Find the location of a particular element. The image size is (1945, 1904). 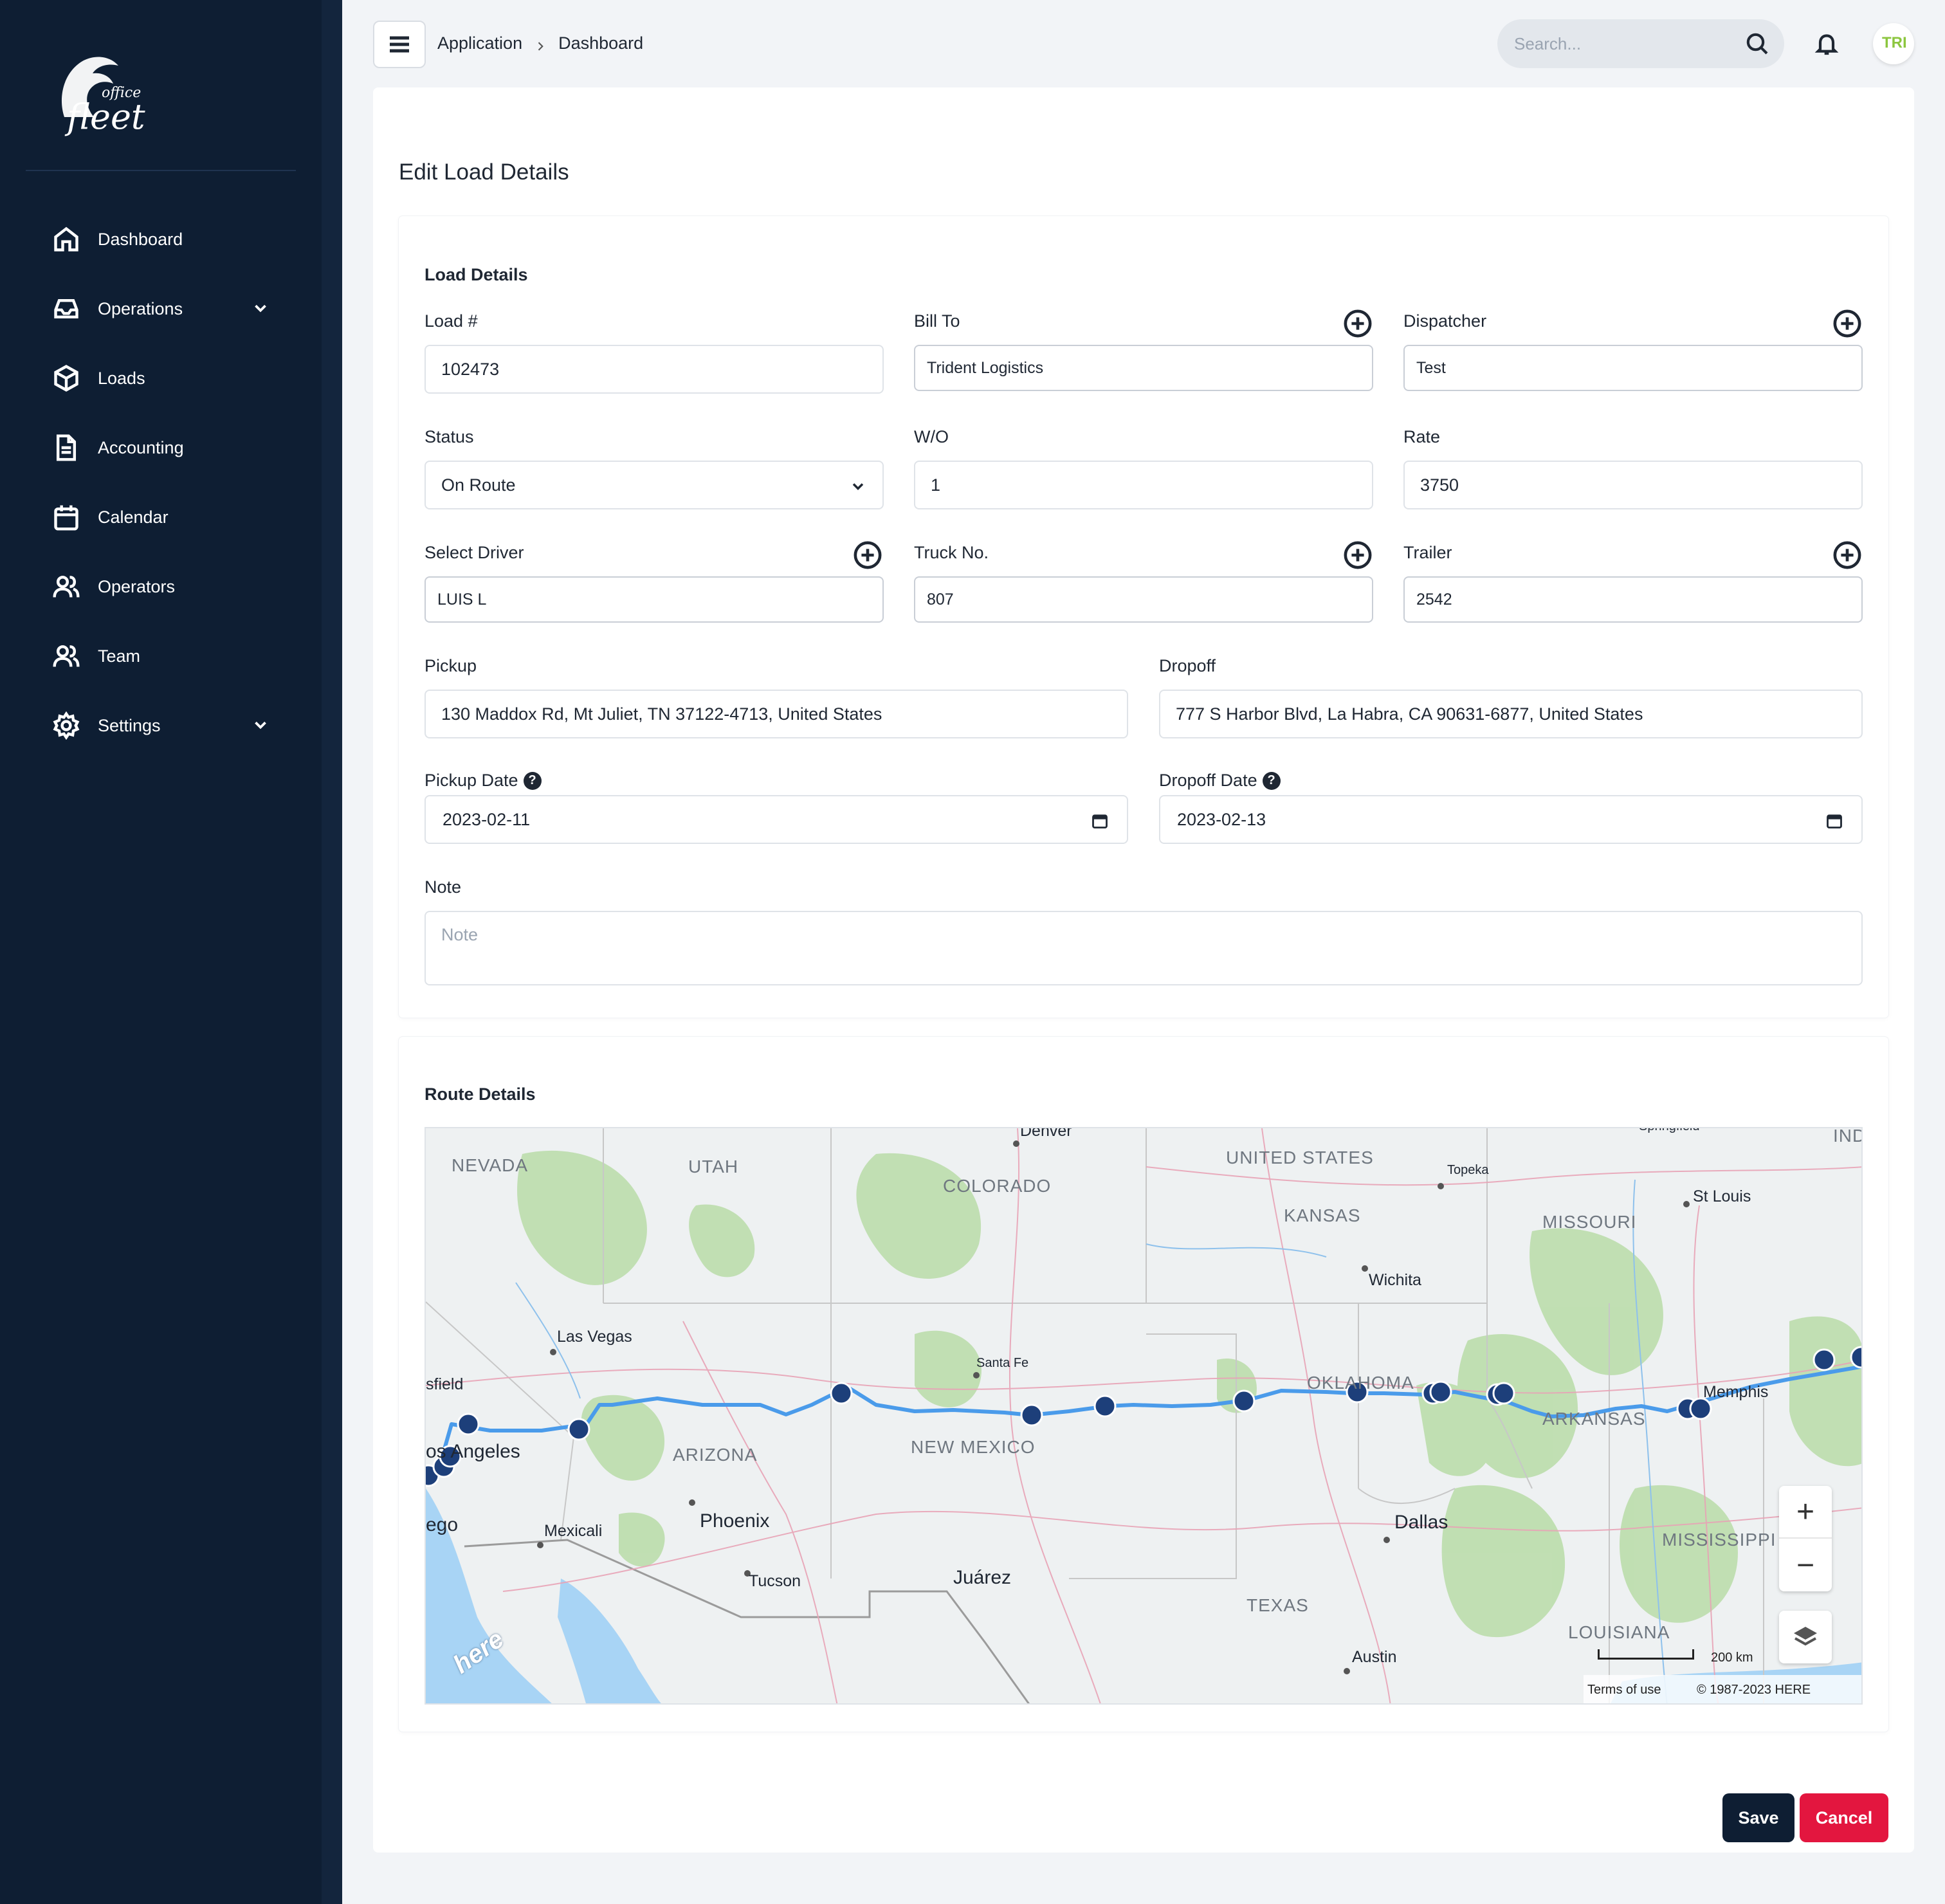

add-dispatcher-button is located at coordinates (1847, 323).